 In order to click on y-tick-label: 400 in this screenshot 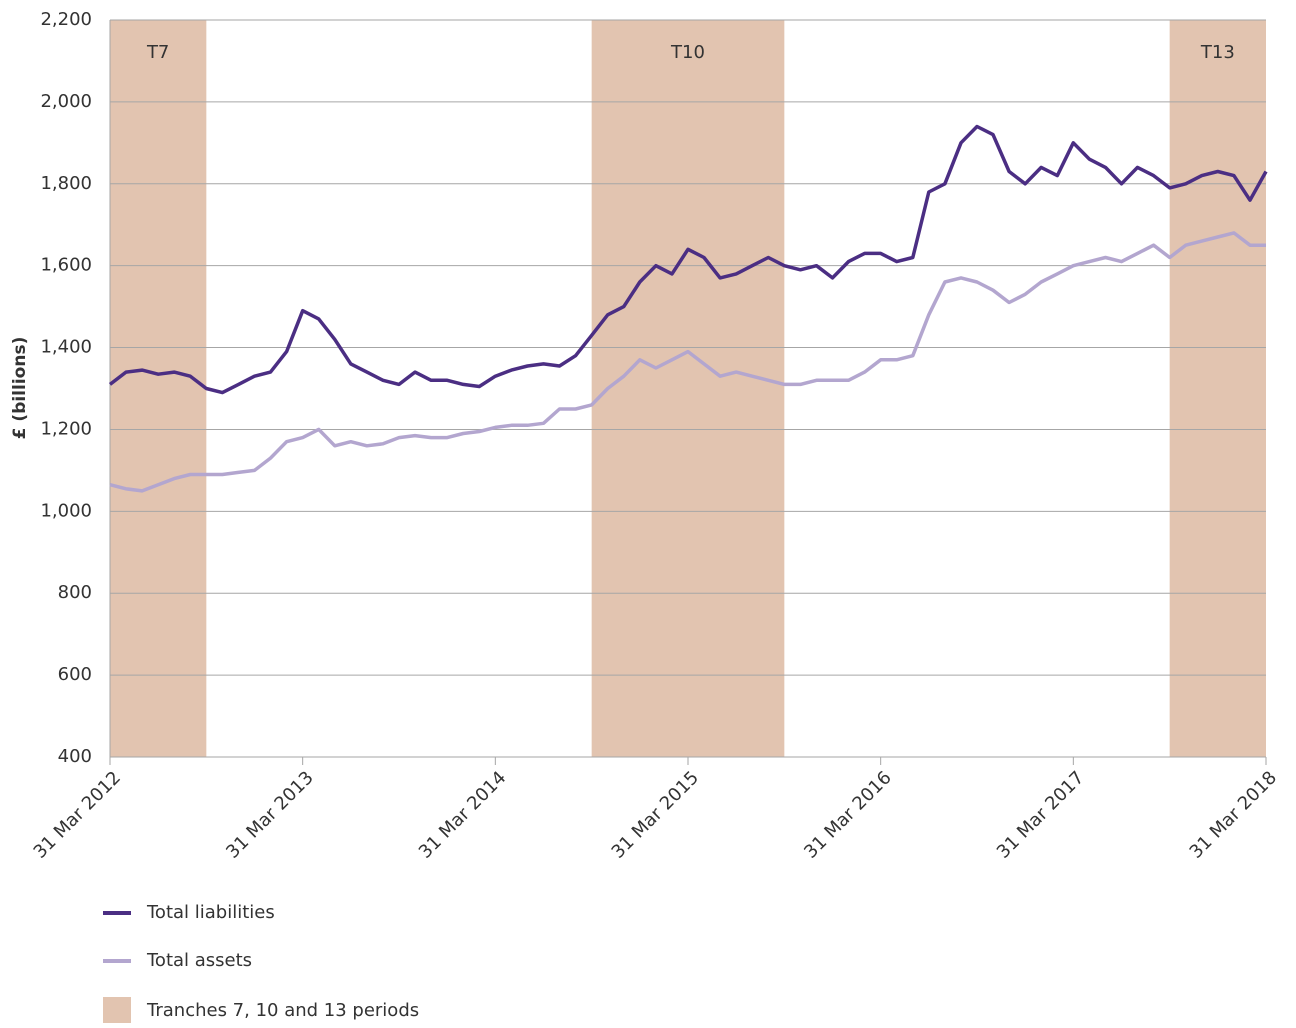, I will do `click(75, 756)`.